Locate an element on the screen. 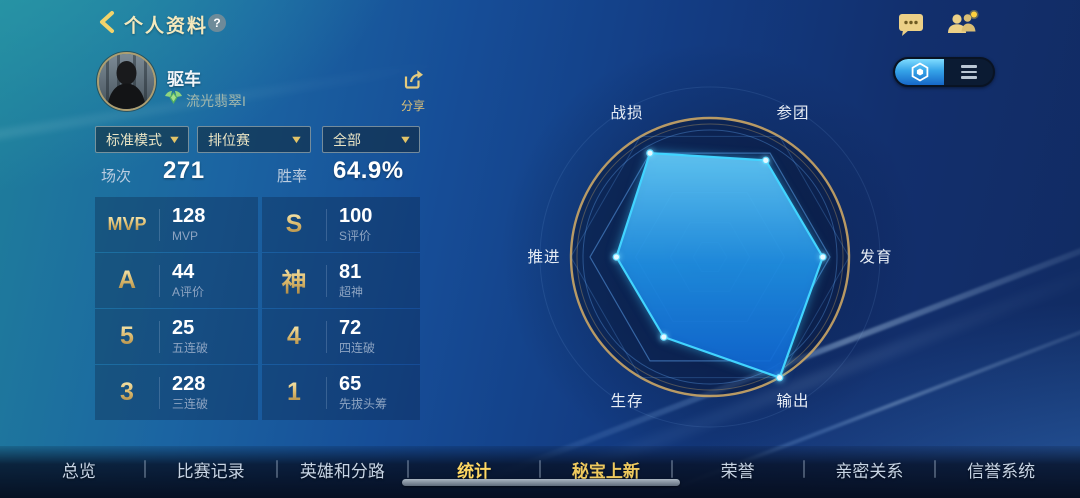  stat-cell-firstblood: 1 65 先拔头筹 is located at coordinates (341, 392).